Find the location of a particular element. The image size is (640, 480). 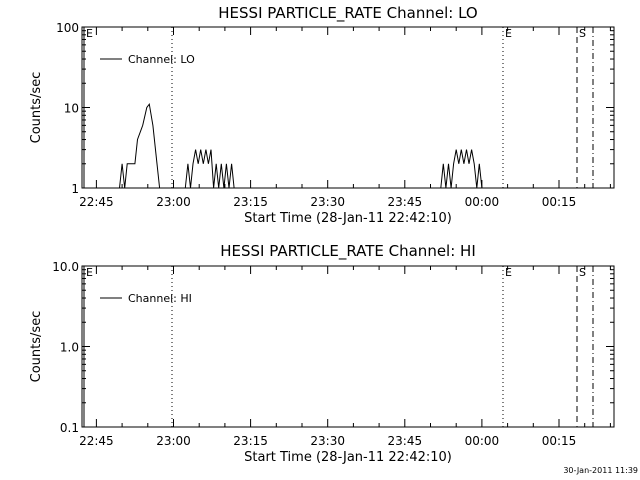

y-tick-label: 1.0 is located at coordinates (69, 348).